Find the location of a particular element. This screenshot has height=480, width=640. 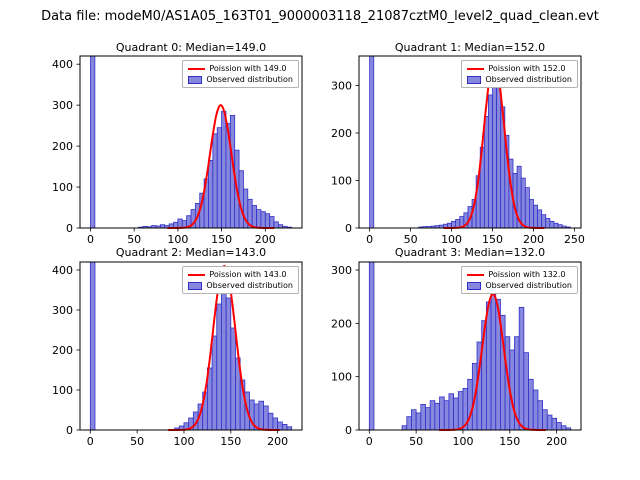

subplot-title-quadrant-3: Quadrant 3: Median=132.0 is located at coordinates (470, 252).